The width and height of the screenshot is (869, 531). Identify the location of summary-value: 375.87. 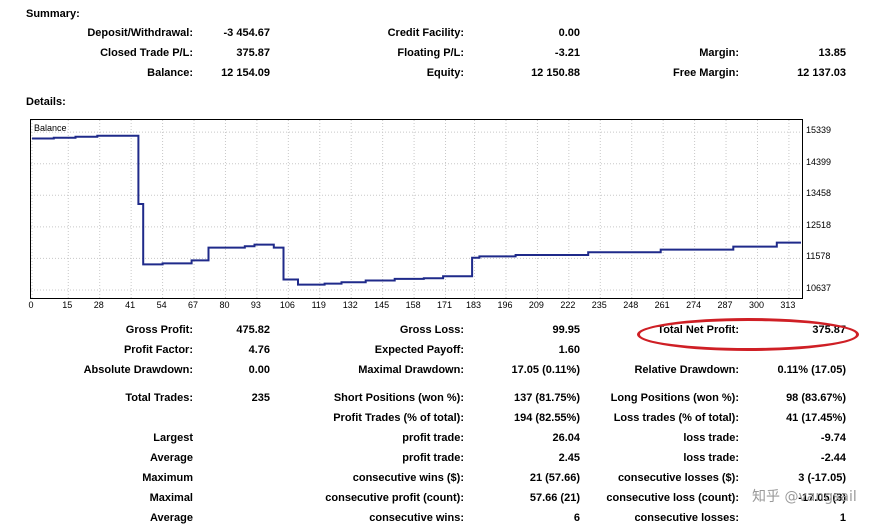
(253, 53).